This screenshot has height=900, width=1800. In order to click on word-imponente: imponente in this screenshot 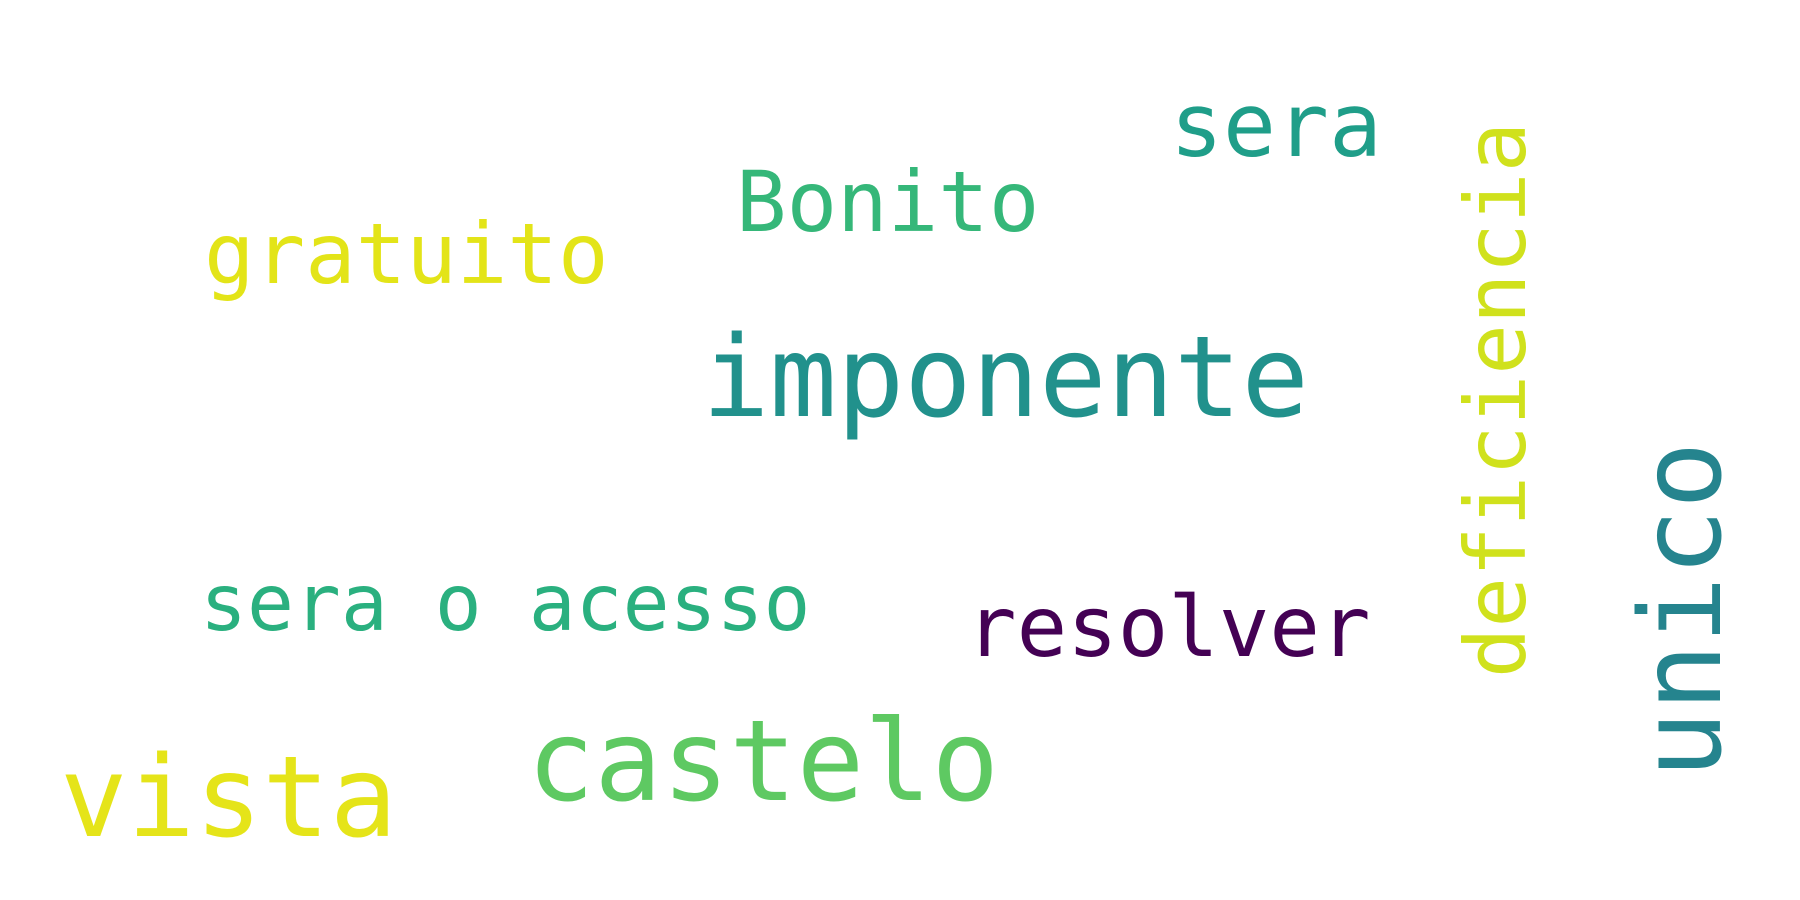, I will do `click(1005, 378)`.